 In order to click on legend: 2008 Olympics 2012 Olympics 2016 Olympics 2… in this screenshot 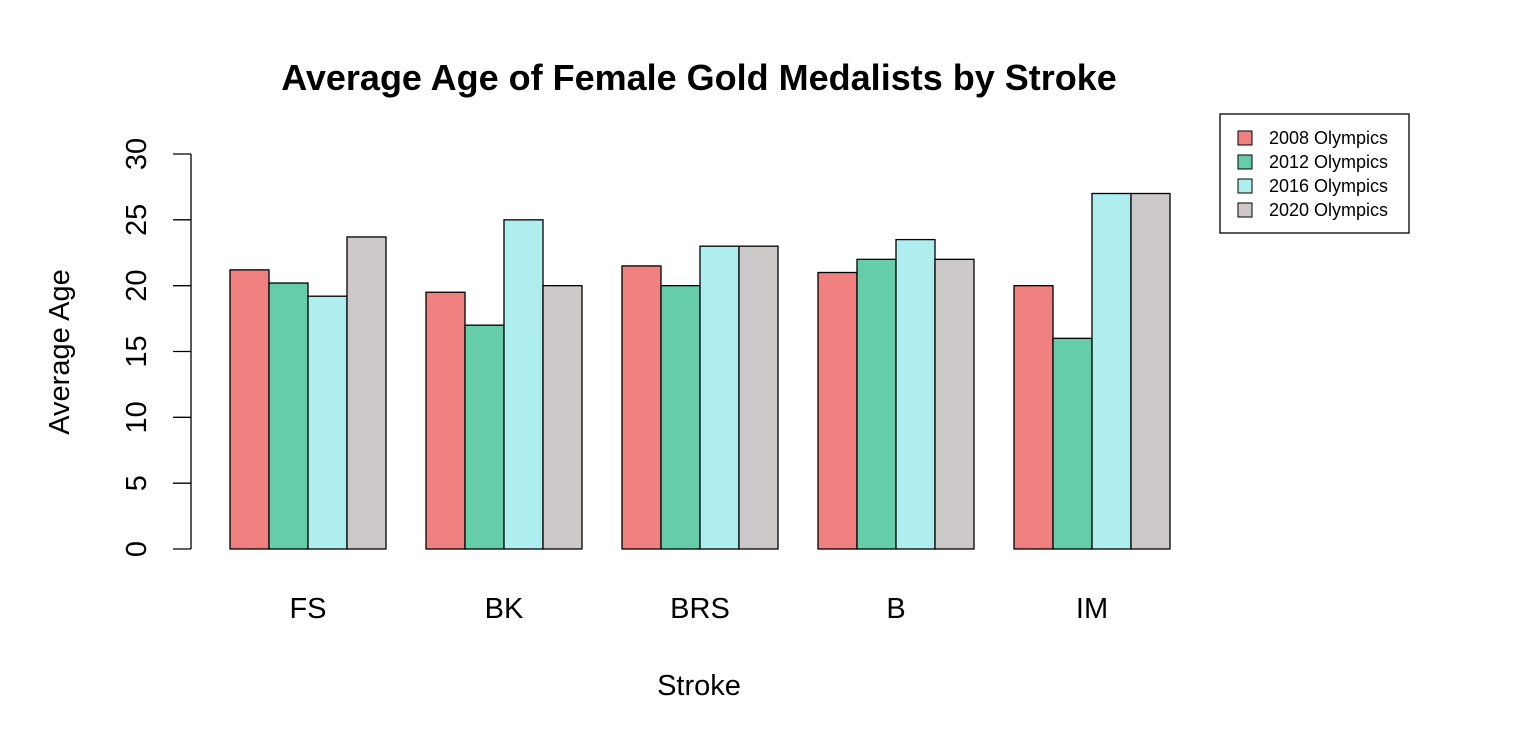, I will do `click(1314, 173)`.